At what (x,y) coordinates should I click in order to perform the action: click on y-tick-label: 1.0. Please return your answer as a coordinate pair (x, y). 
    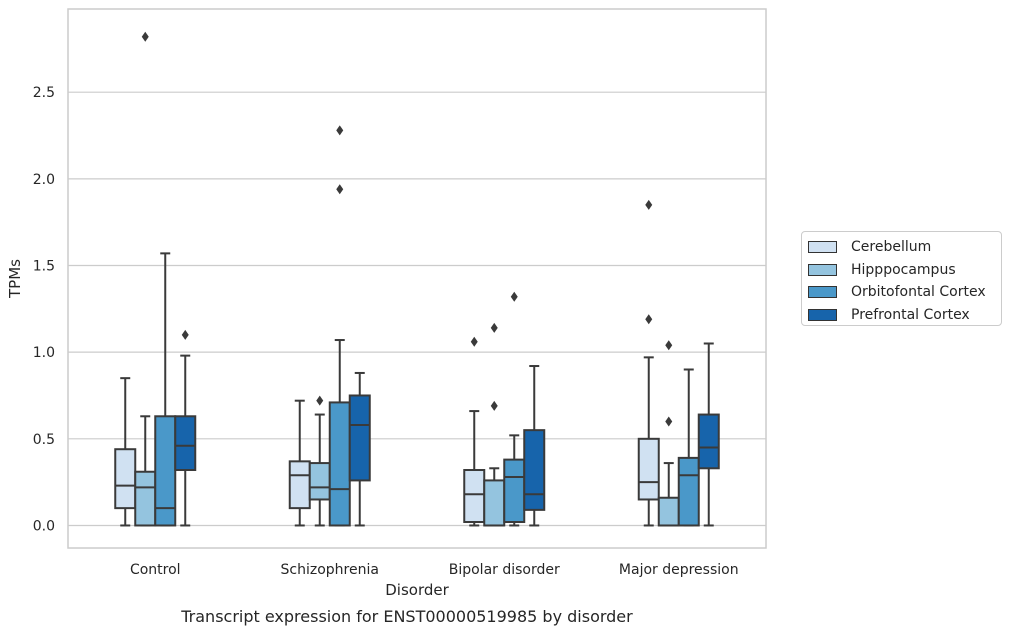
    Looking at the image, I should click on (44, 353).